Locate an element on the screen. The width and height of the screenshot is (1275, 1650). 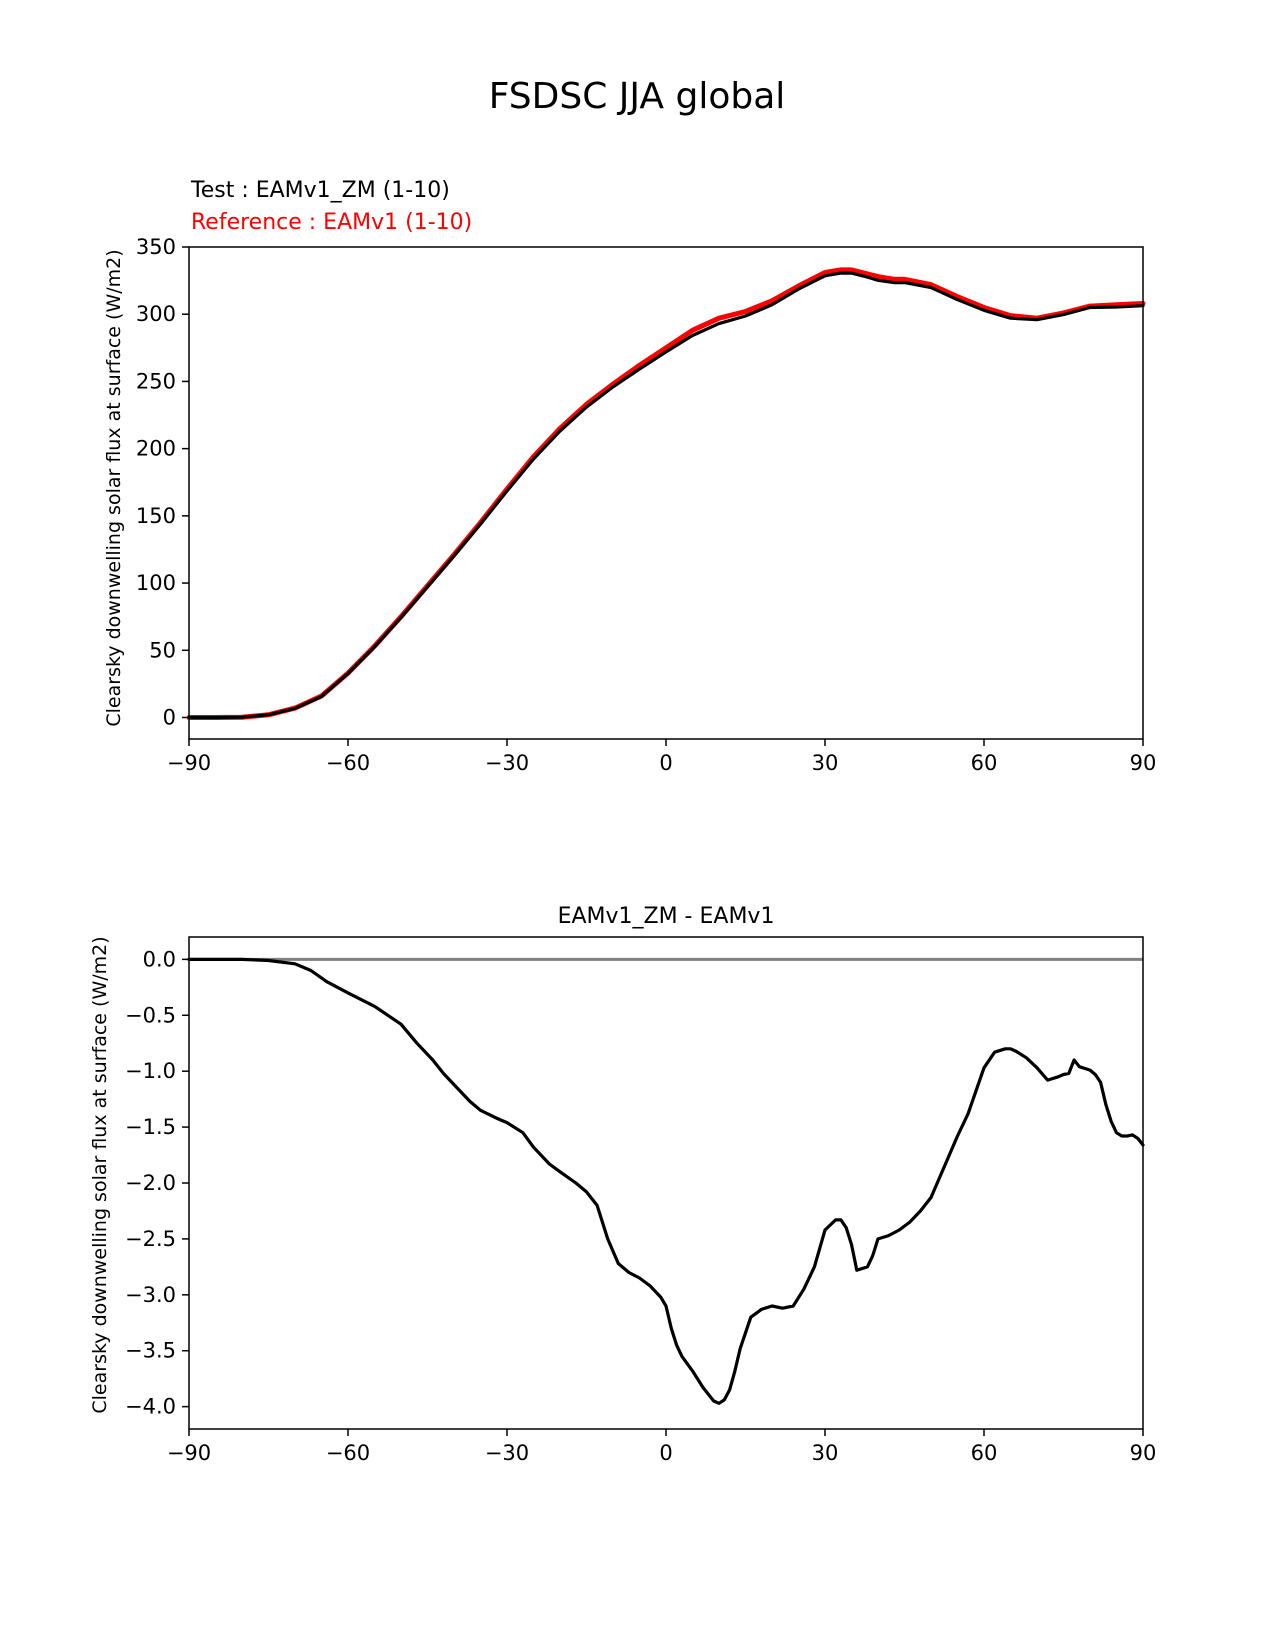
bottom-chart-title: EAMv1_ZM - EAMv1 is located at coordinates (666, 916).